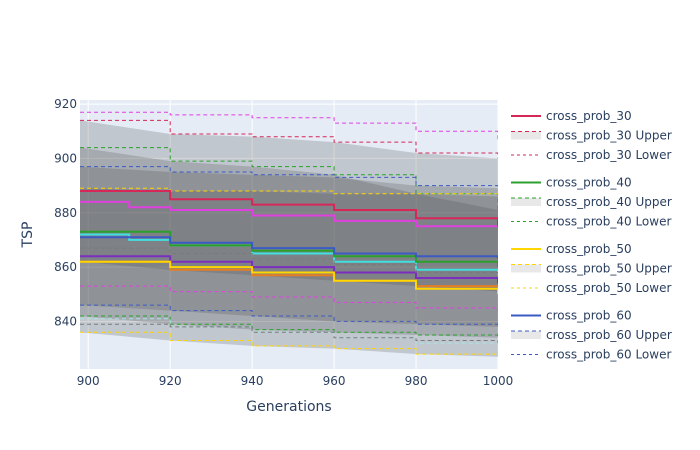 This screenshot has height=450, width=700. Describe the element at coordinates (589, 116) in the screenshot. I see `legend-label: cross_prob_30` at that location.